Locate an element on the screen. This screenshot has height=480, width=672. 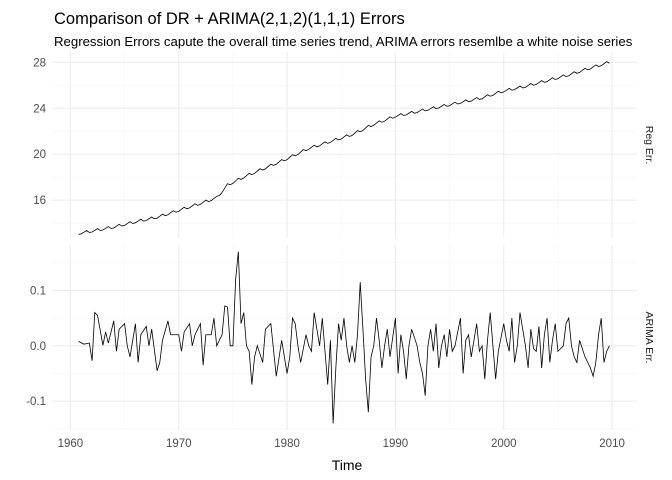
x-axis-ticks: 1960 1970 1980 1990 2000 2010 is located at coordinates (341, 444).